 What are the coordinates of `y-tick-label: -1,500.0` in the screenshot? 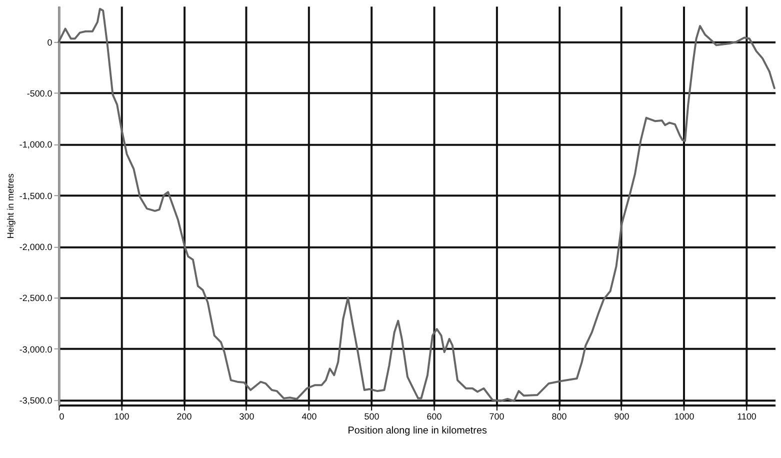 It's located at (35, 195).